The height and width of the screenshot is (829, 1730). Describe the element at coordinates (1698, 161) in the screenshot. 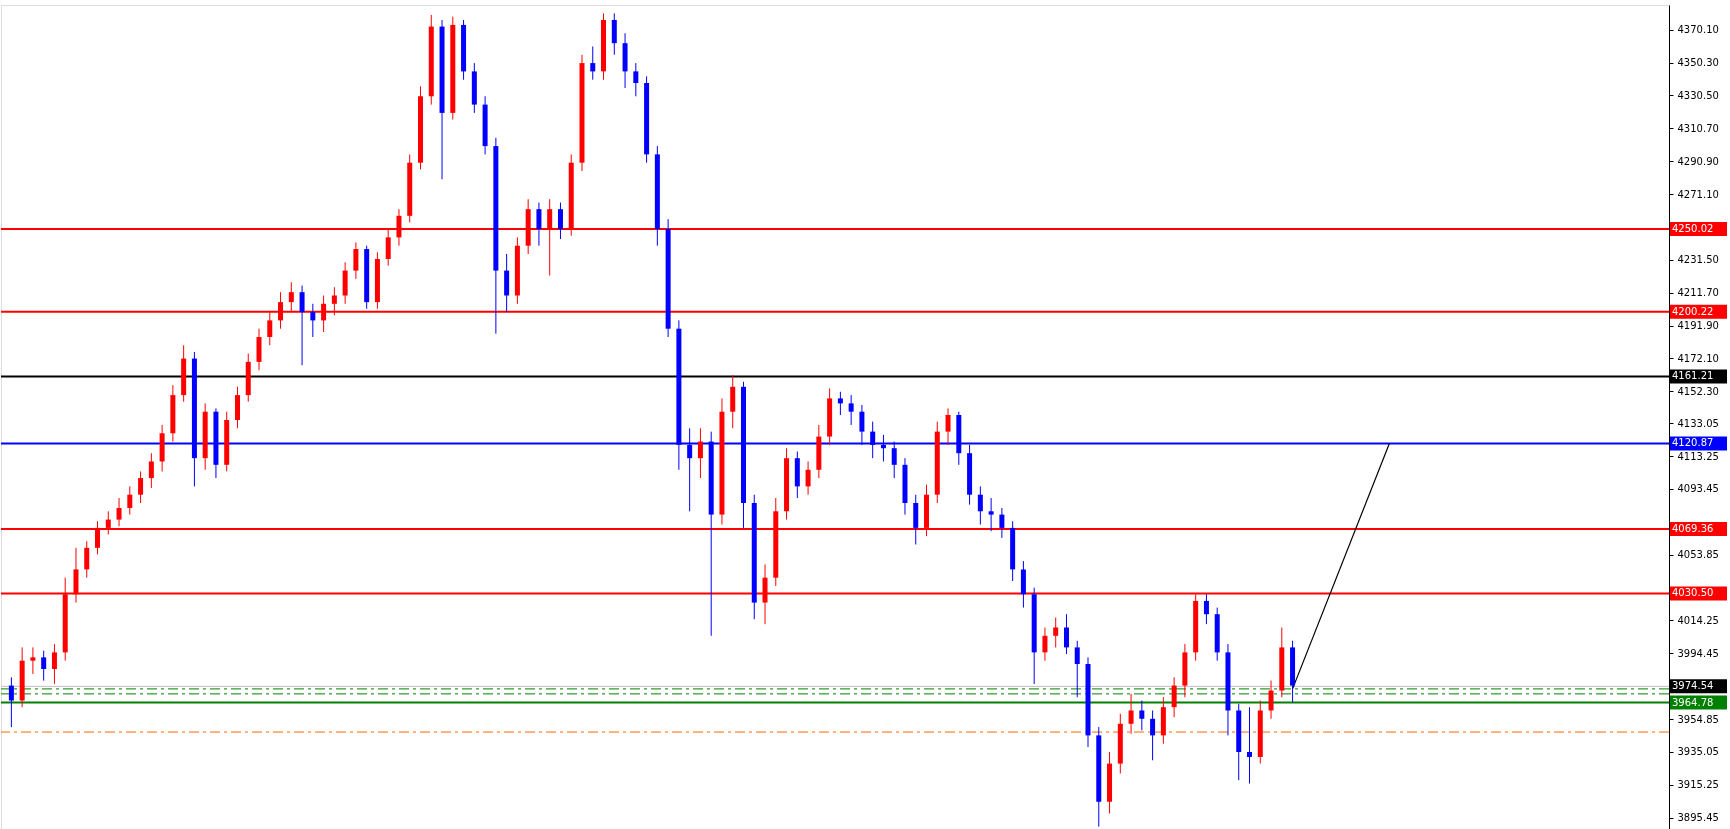

I see `y-tick-label: 4290.90` at that location.